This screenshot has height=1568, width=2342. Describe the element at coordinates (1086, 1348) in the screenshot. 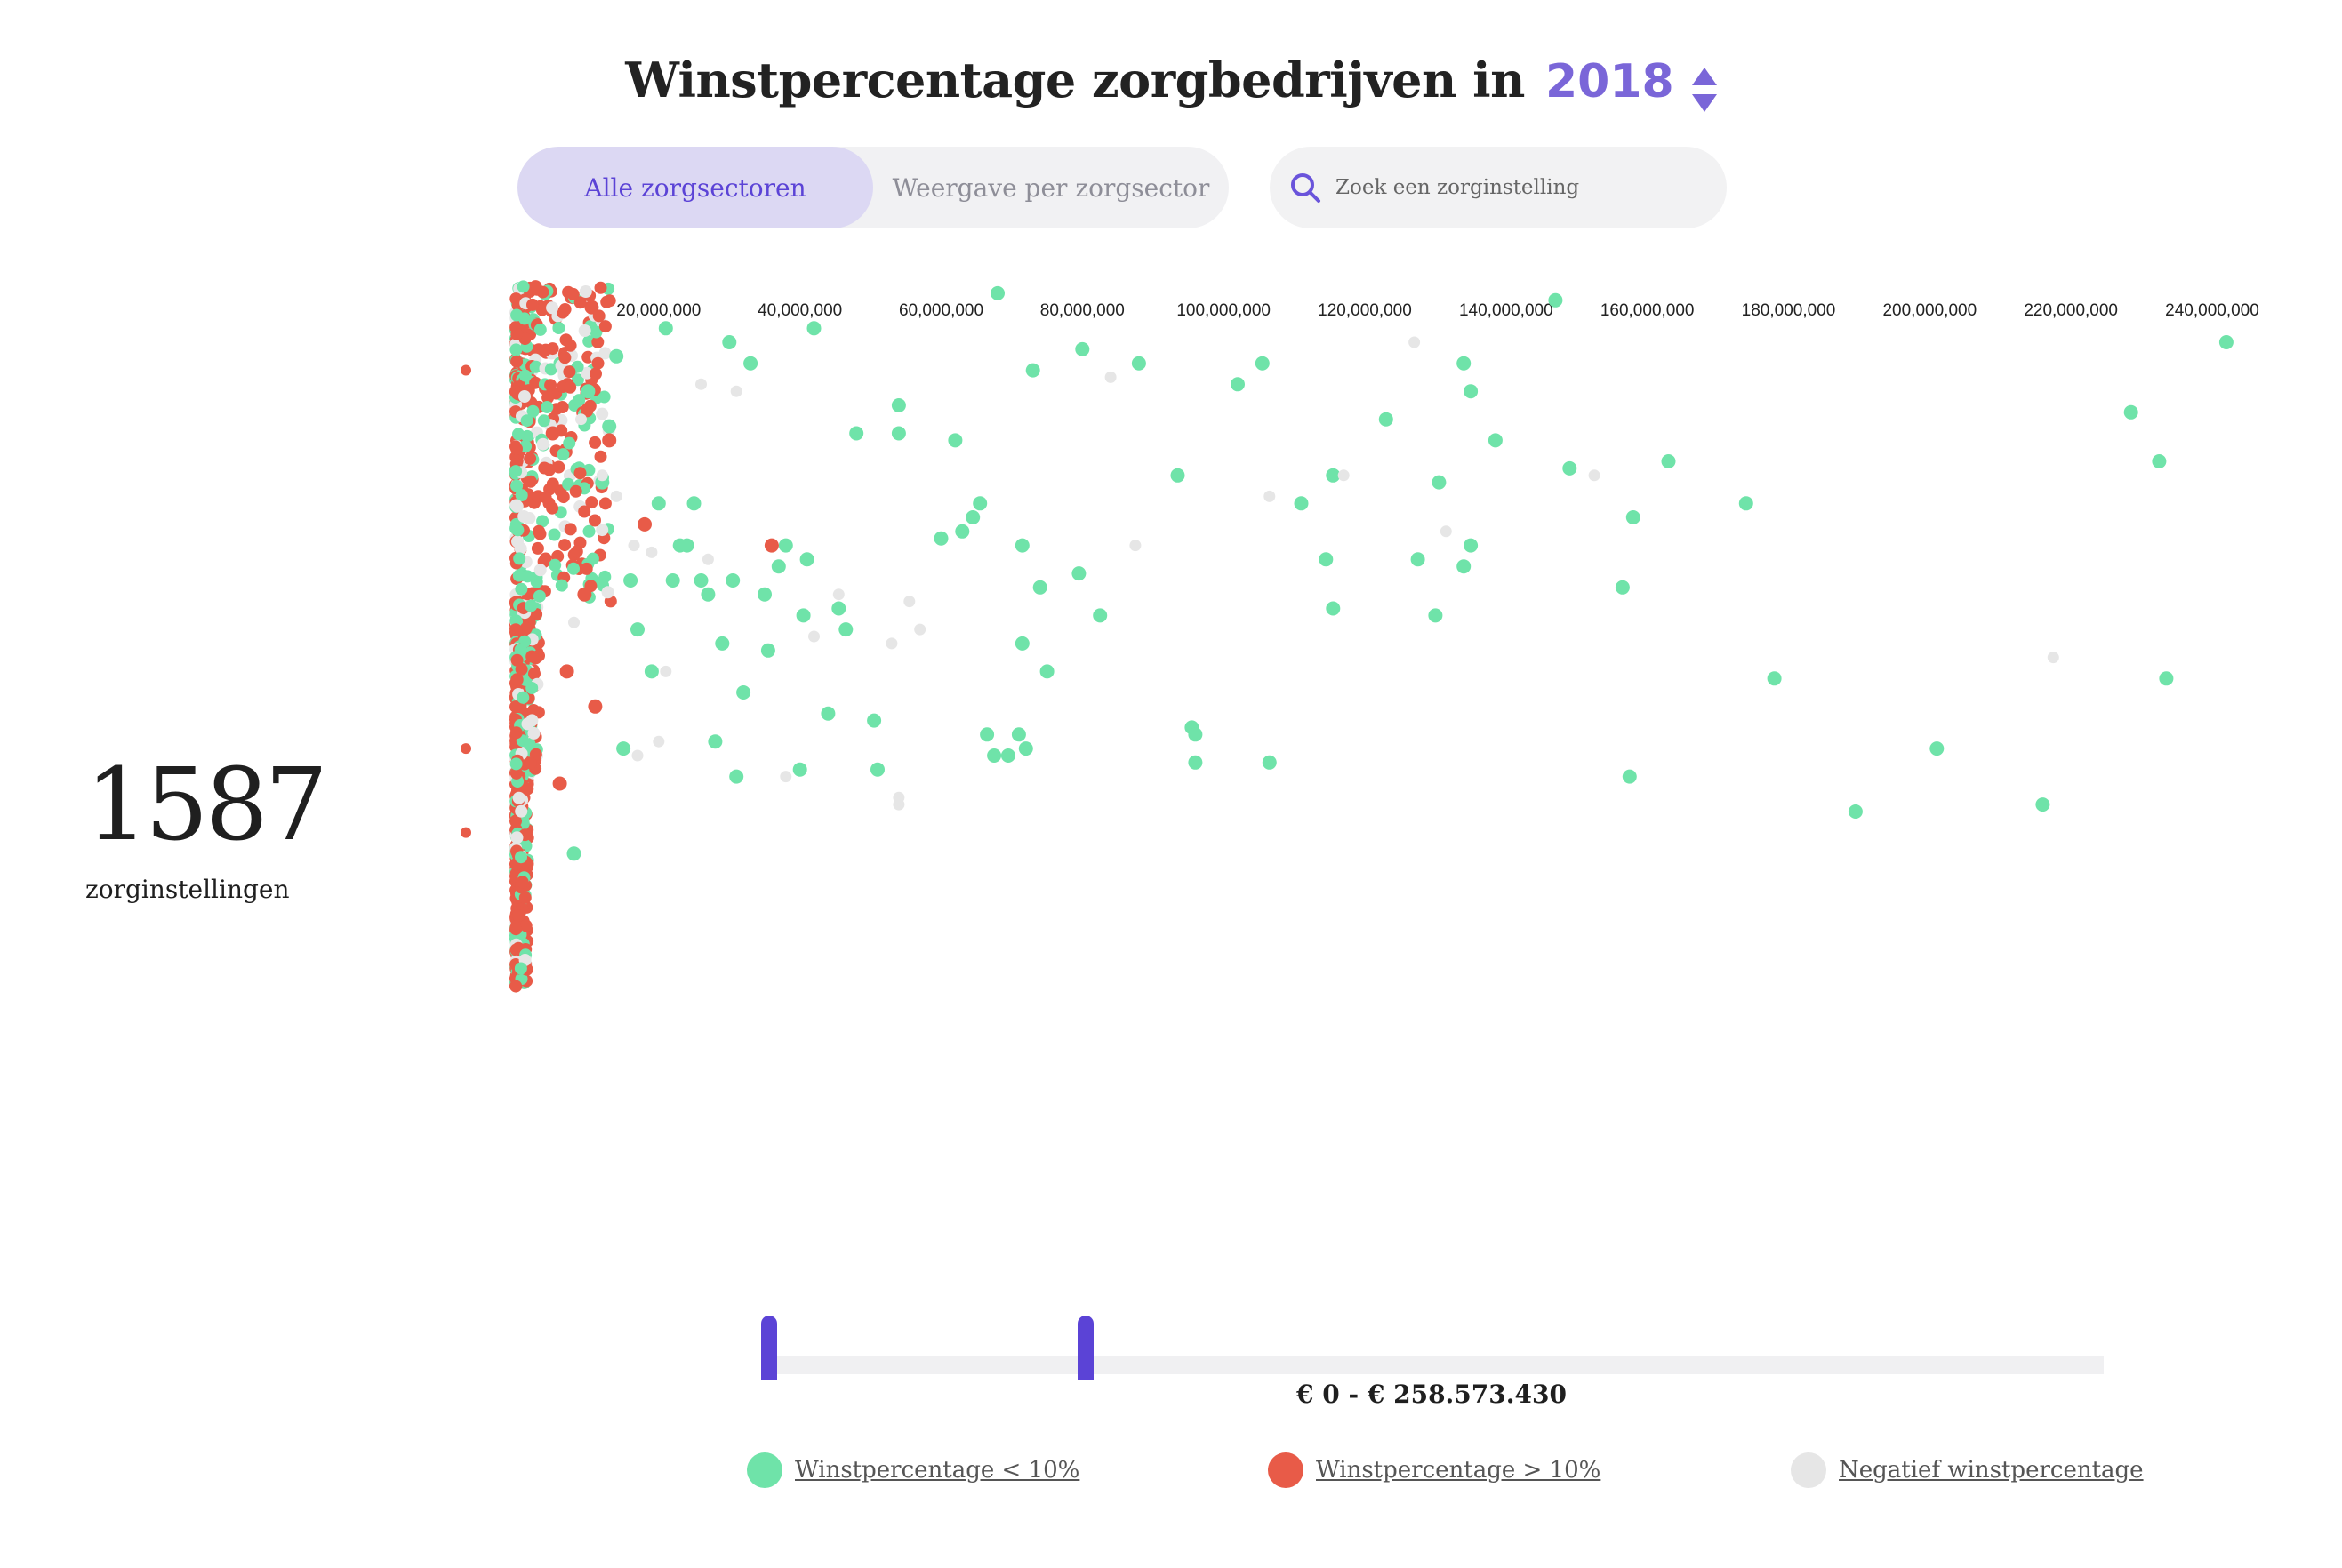

I see `range-slider-handle-max` at that location.